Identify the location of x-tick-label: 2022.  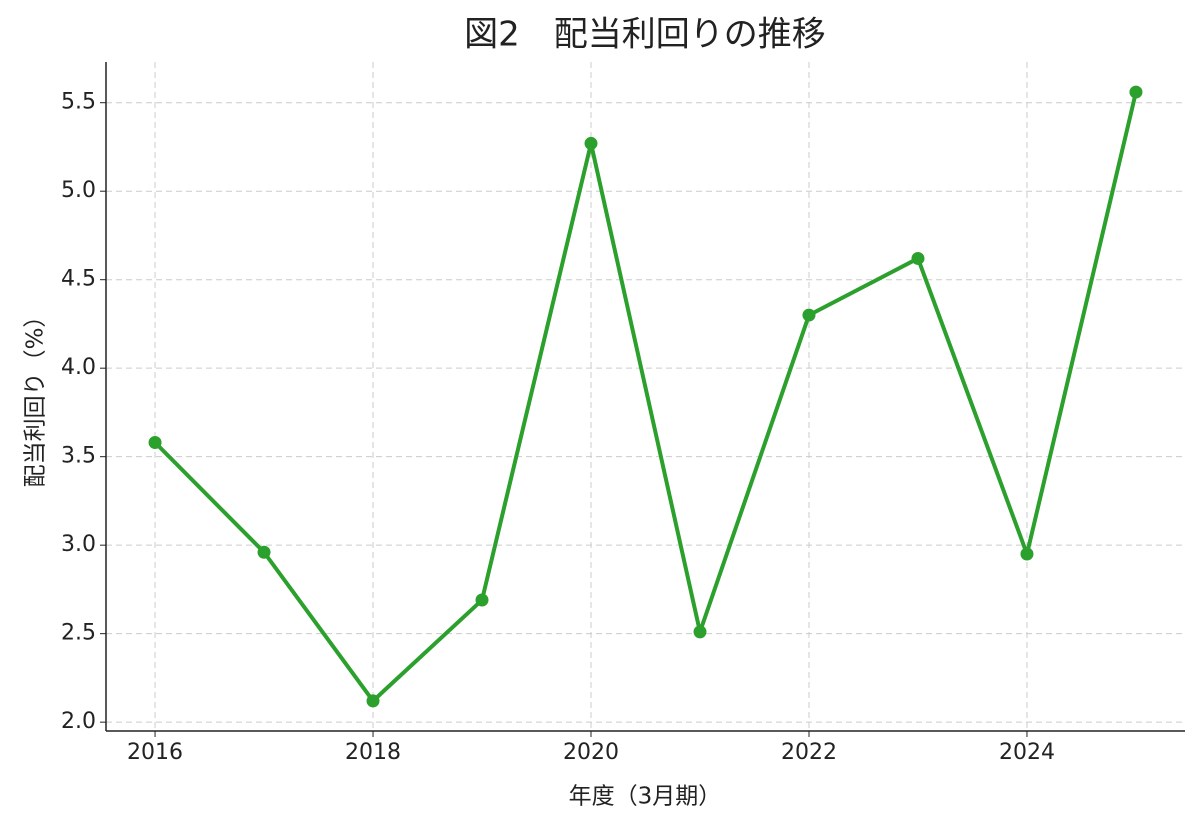
(809, 752).